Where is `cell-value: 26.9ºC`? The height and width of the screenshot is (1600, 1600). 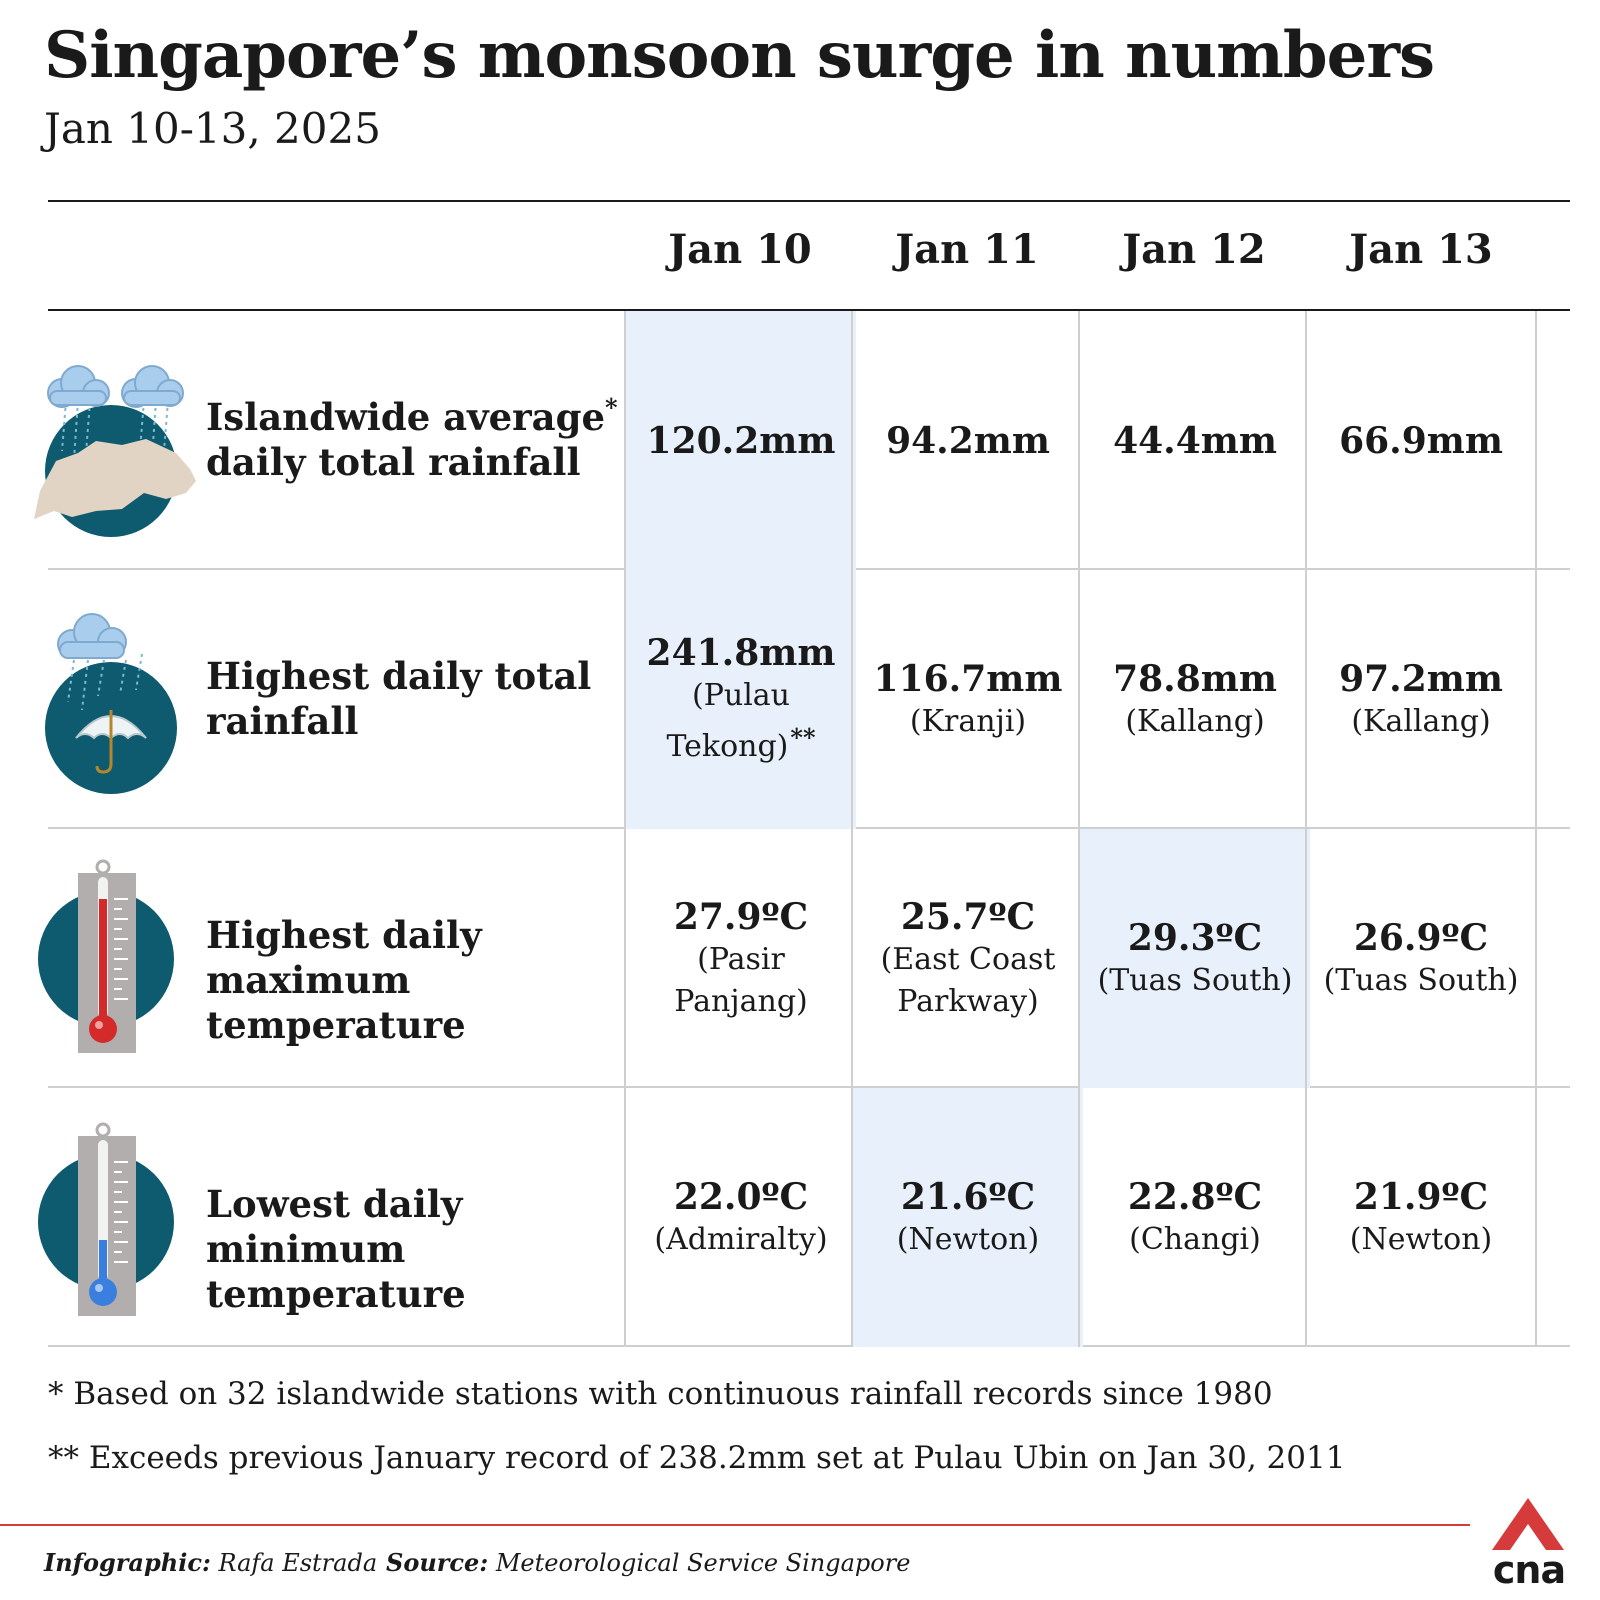 cell-value: 26.9ºC is located at coordinates (1421, 937).